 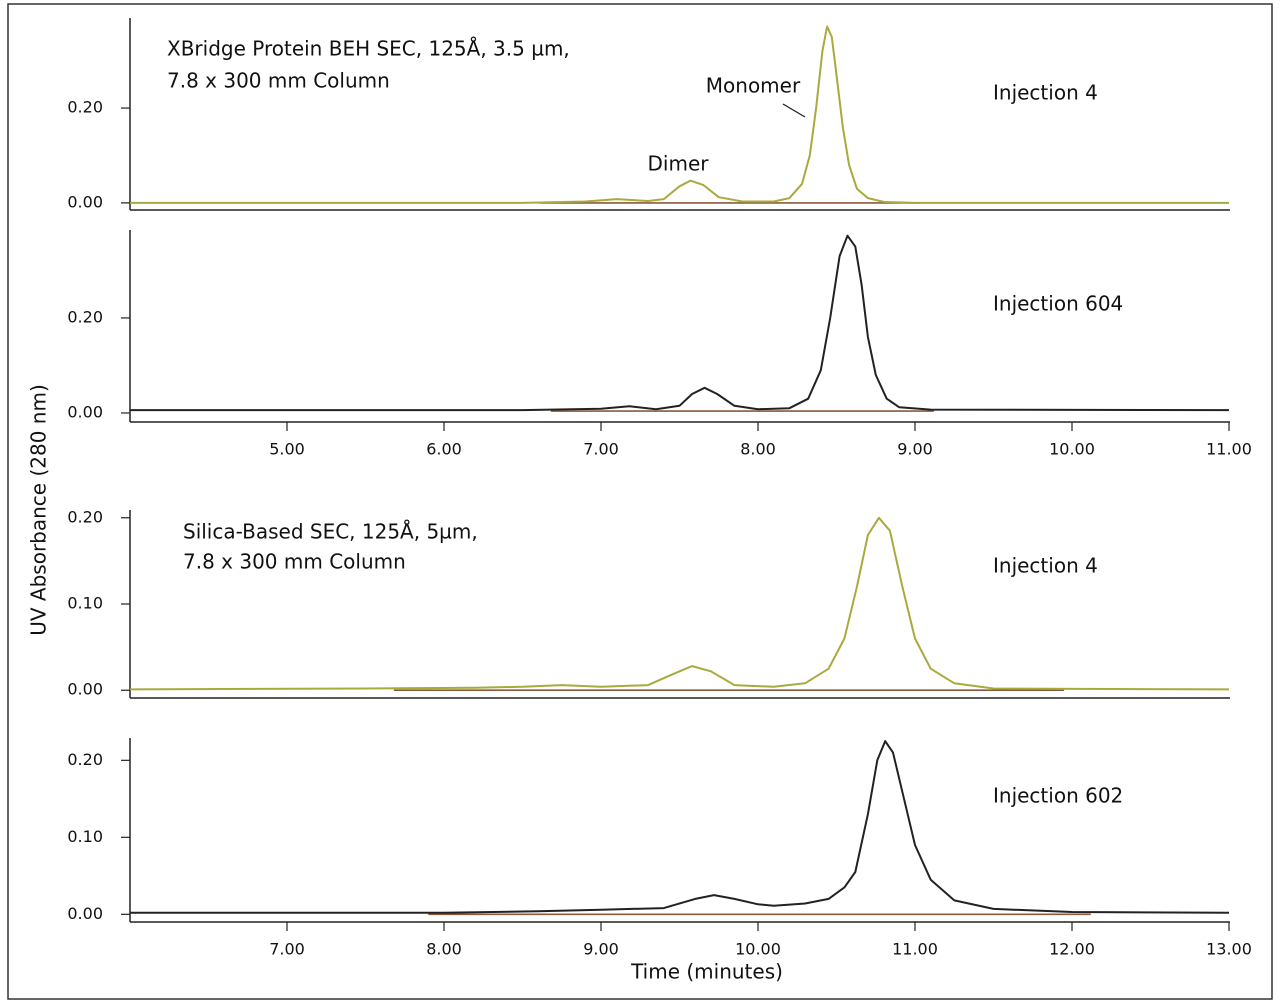 I want to click on injection-label: Injection 604, so click(x=1058, y=304).